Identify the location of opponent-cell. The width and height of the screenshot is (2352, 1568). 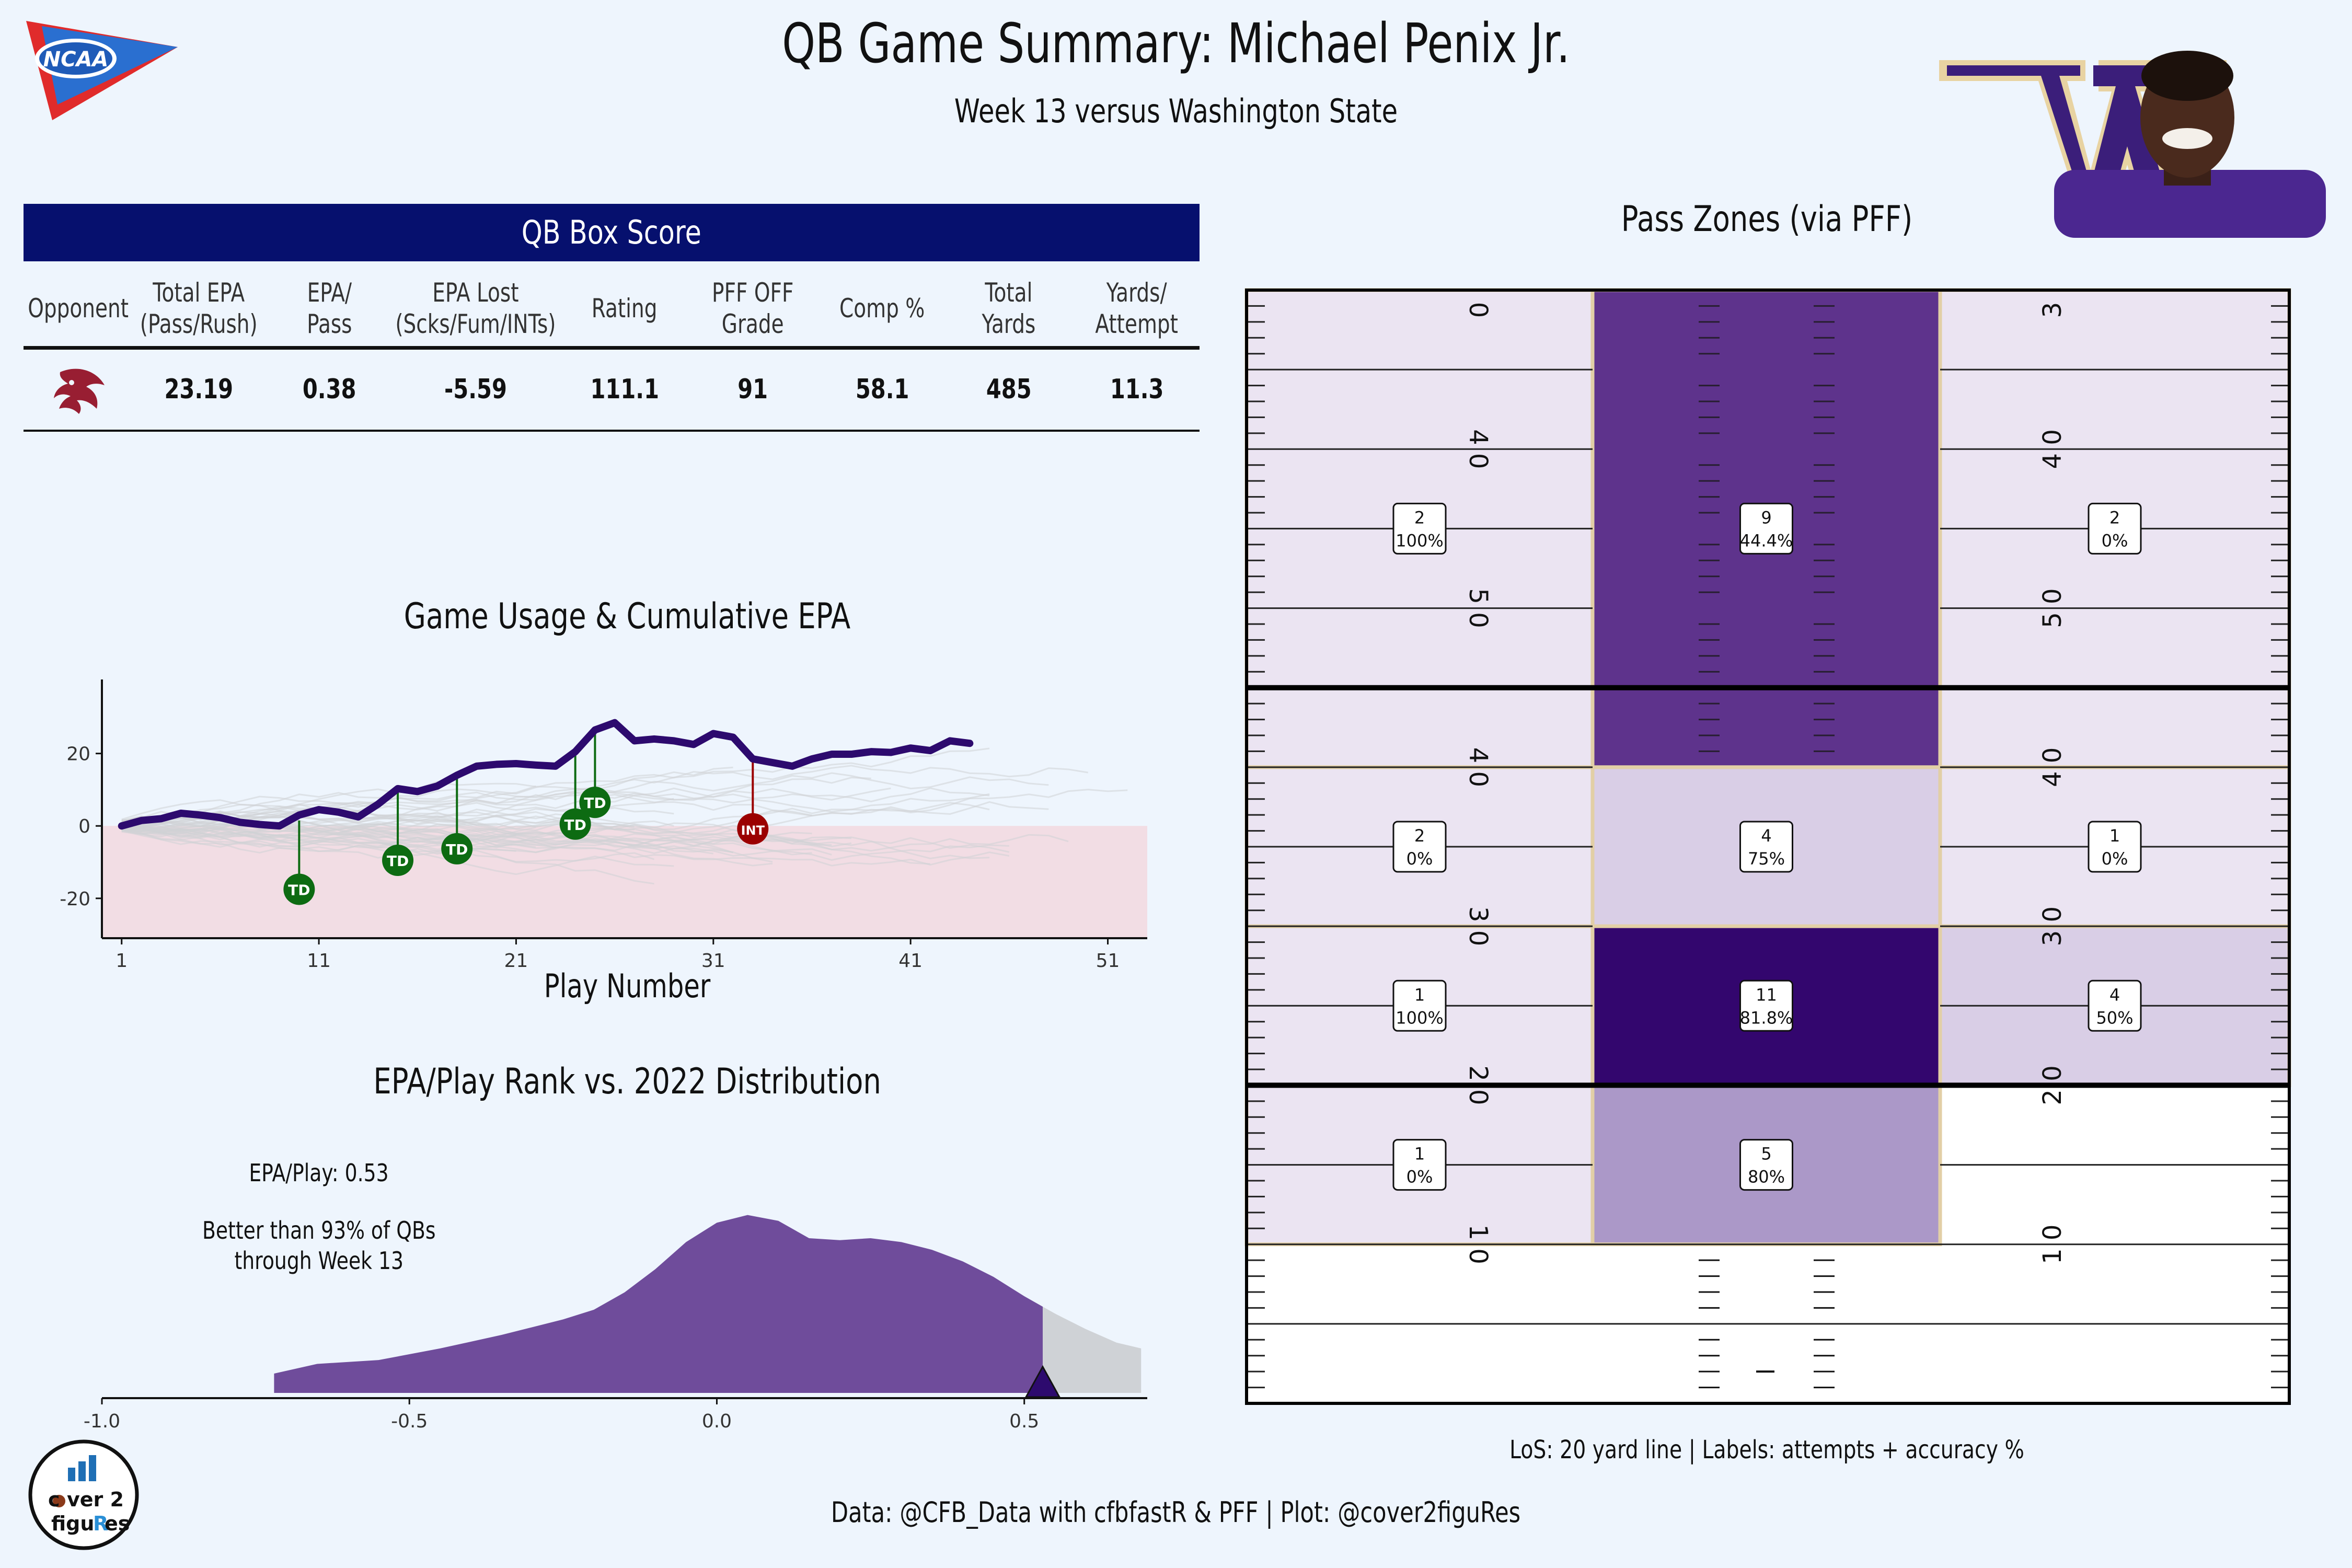
(81, 389).